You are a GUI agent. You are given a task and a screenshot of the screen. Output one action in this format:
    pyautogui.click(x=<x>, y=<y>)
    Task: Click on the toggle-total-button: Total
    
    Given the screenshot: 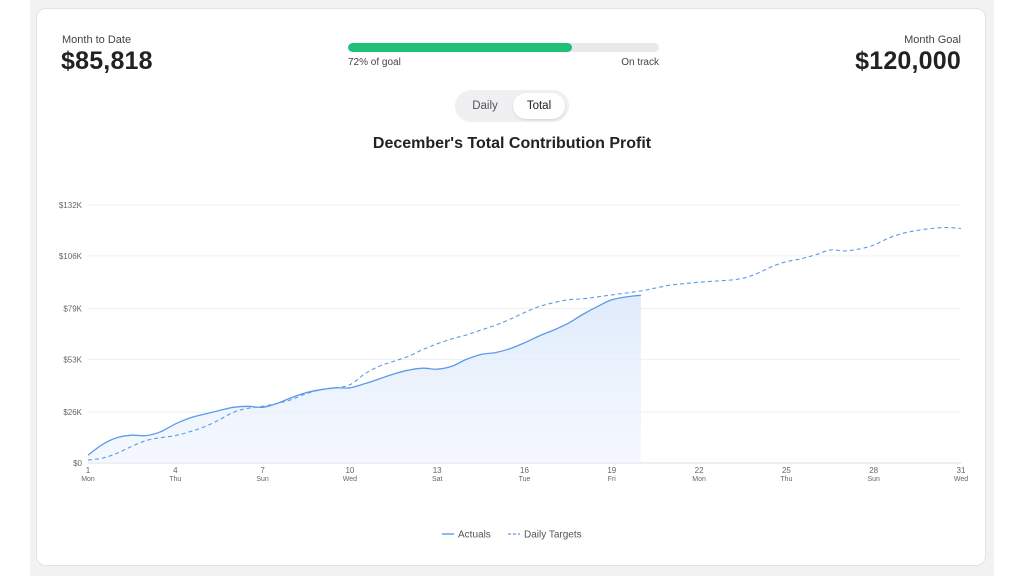 What is the action you would take?
    pyautogui.click(x=539, y=106)
    